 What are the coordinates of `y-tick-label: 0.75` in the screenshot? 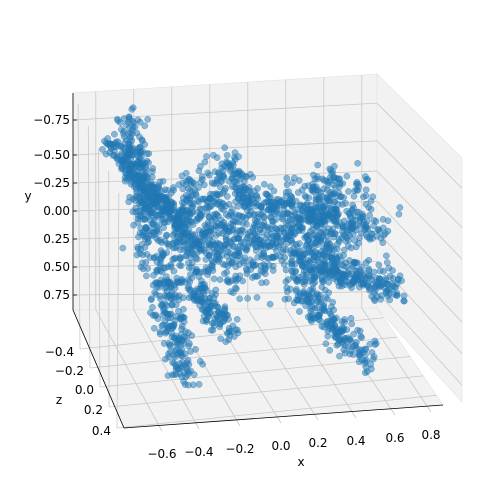 It's located at (56, 295).